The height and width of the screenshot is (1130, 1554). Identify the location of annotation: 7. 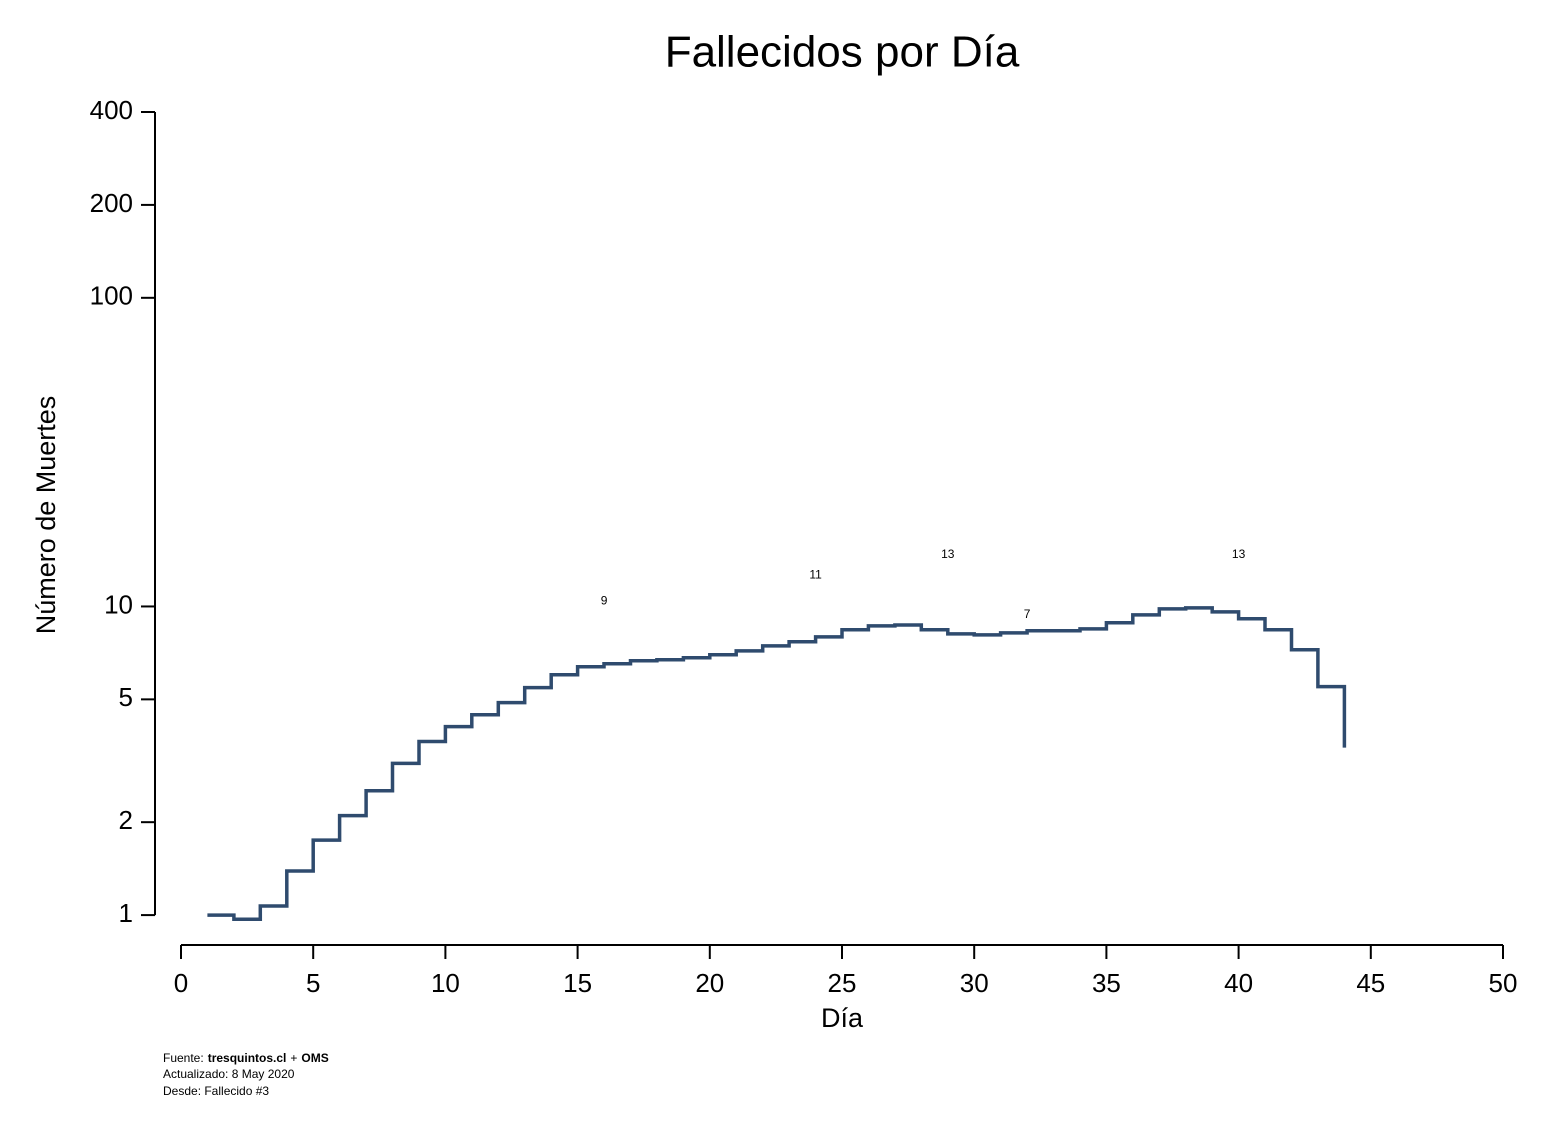
(1027, 614).